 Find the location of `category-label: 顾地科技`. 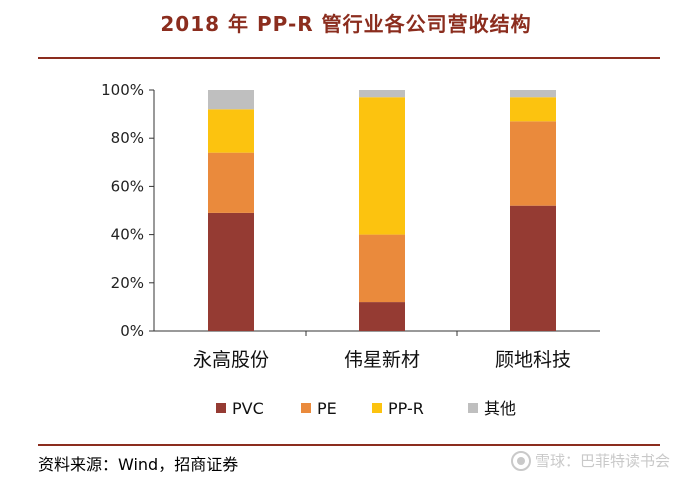

category-label: 顾地科技 is located at coordinates (533, 360).